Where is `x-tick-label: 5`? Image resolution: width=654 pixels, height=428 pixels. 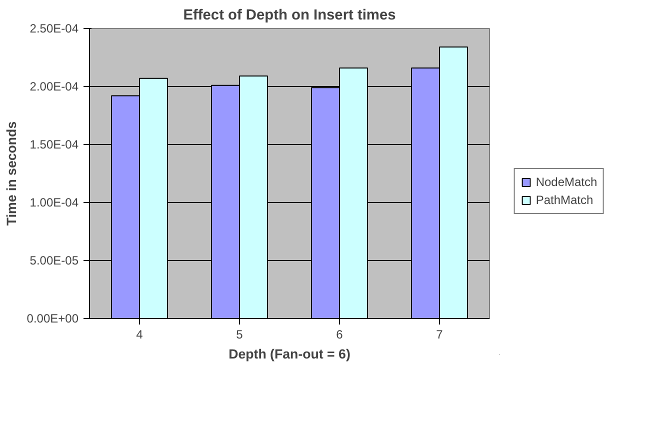
x-tick-label: 5 is located at coordinates (240, 335).